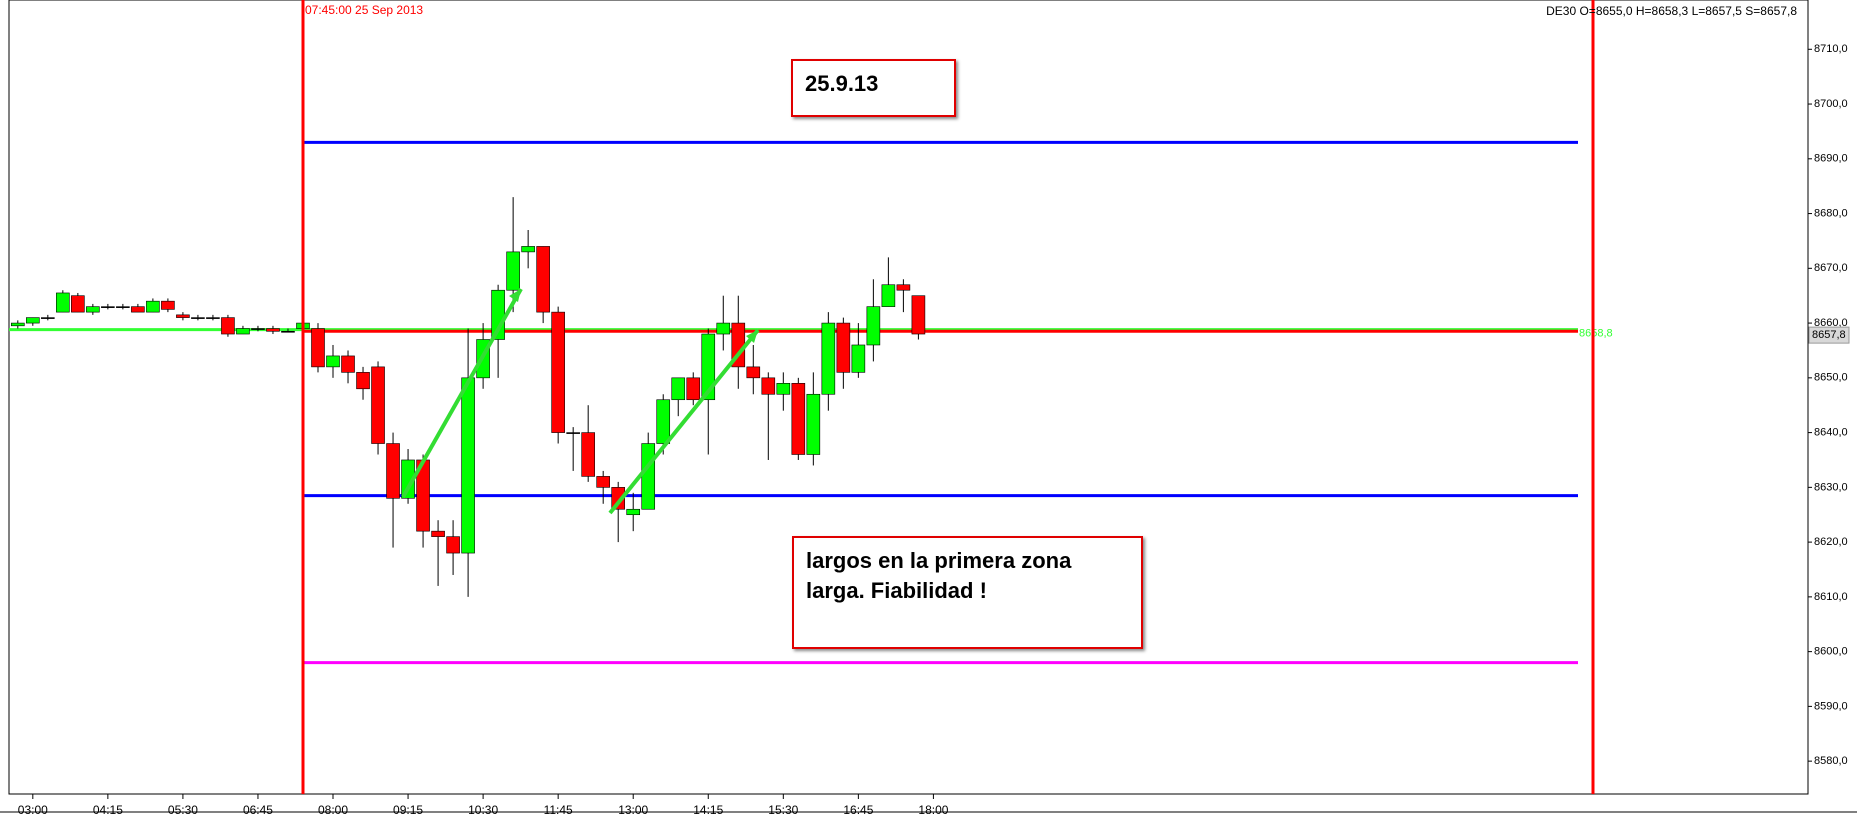 This screenshot has width=1857, height=820. I want to click on x-tick-label: 16:45, so click(858, 810).